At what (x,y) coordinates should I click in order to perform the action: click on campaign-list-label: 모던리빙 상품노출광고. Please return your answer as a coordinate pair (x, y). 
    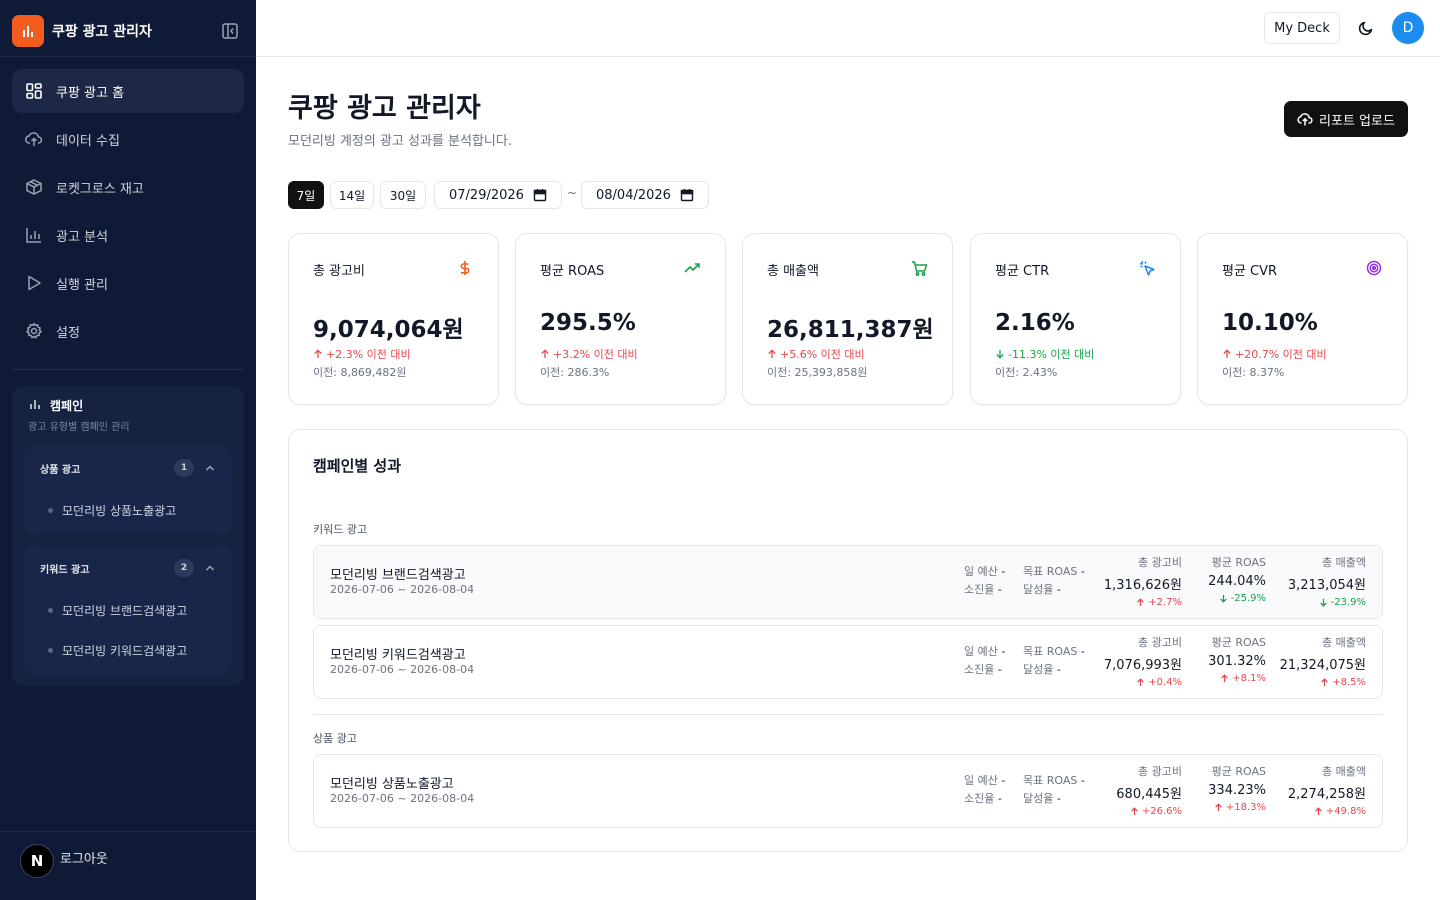
    Looking at the image, I should click on (119, 510).